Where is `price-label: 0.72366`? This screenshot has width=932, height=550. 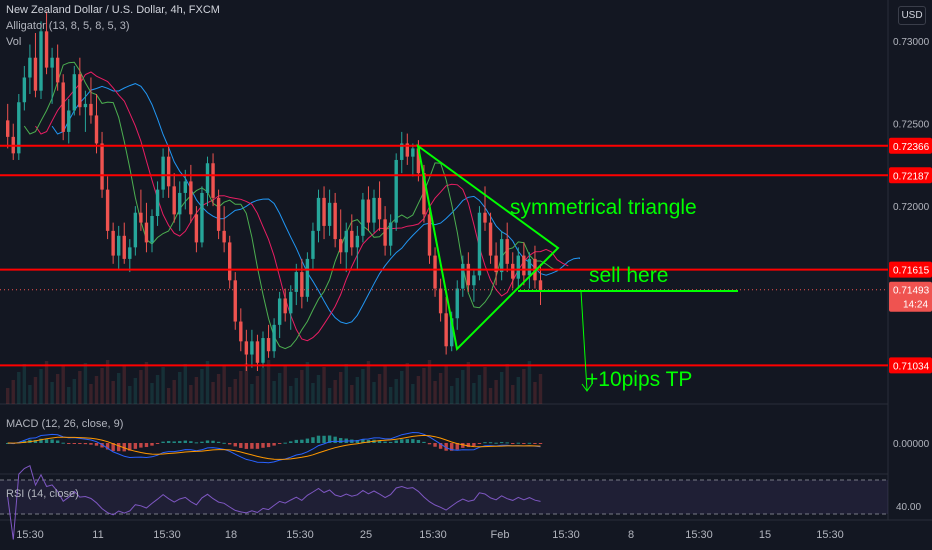
price-label: 0.72366 is located at coordinates (911, 147).